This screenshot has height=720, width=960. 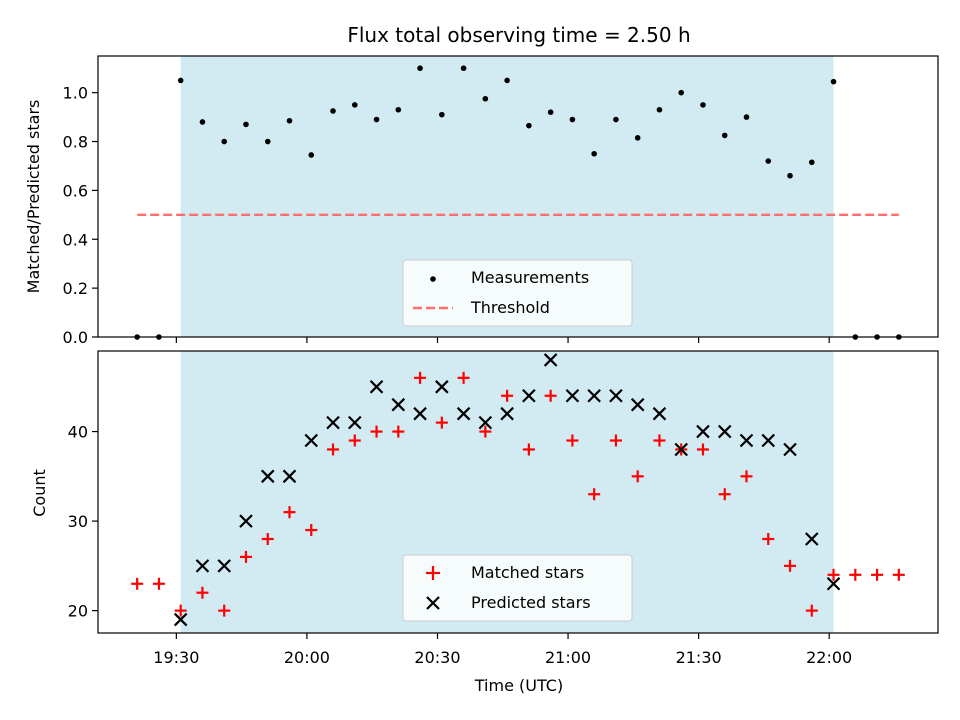 What do you see at coordinates (433, 279) in the screenshot?
I see `legend-measurements-marker` at bounding box center [433, 279].